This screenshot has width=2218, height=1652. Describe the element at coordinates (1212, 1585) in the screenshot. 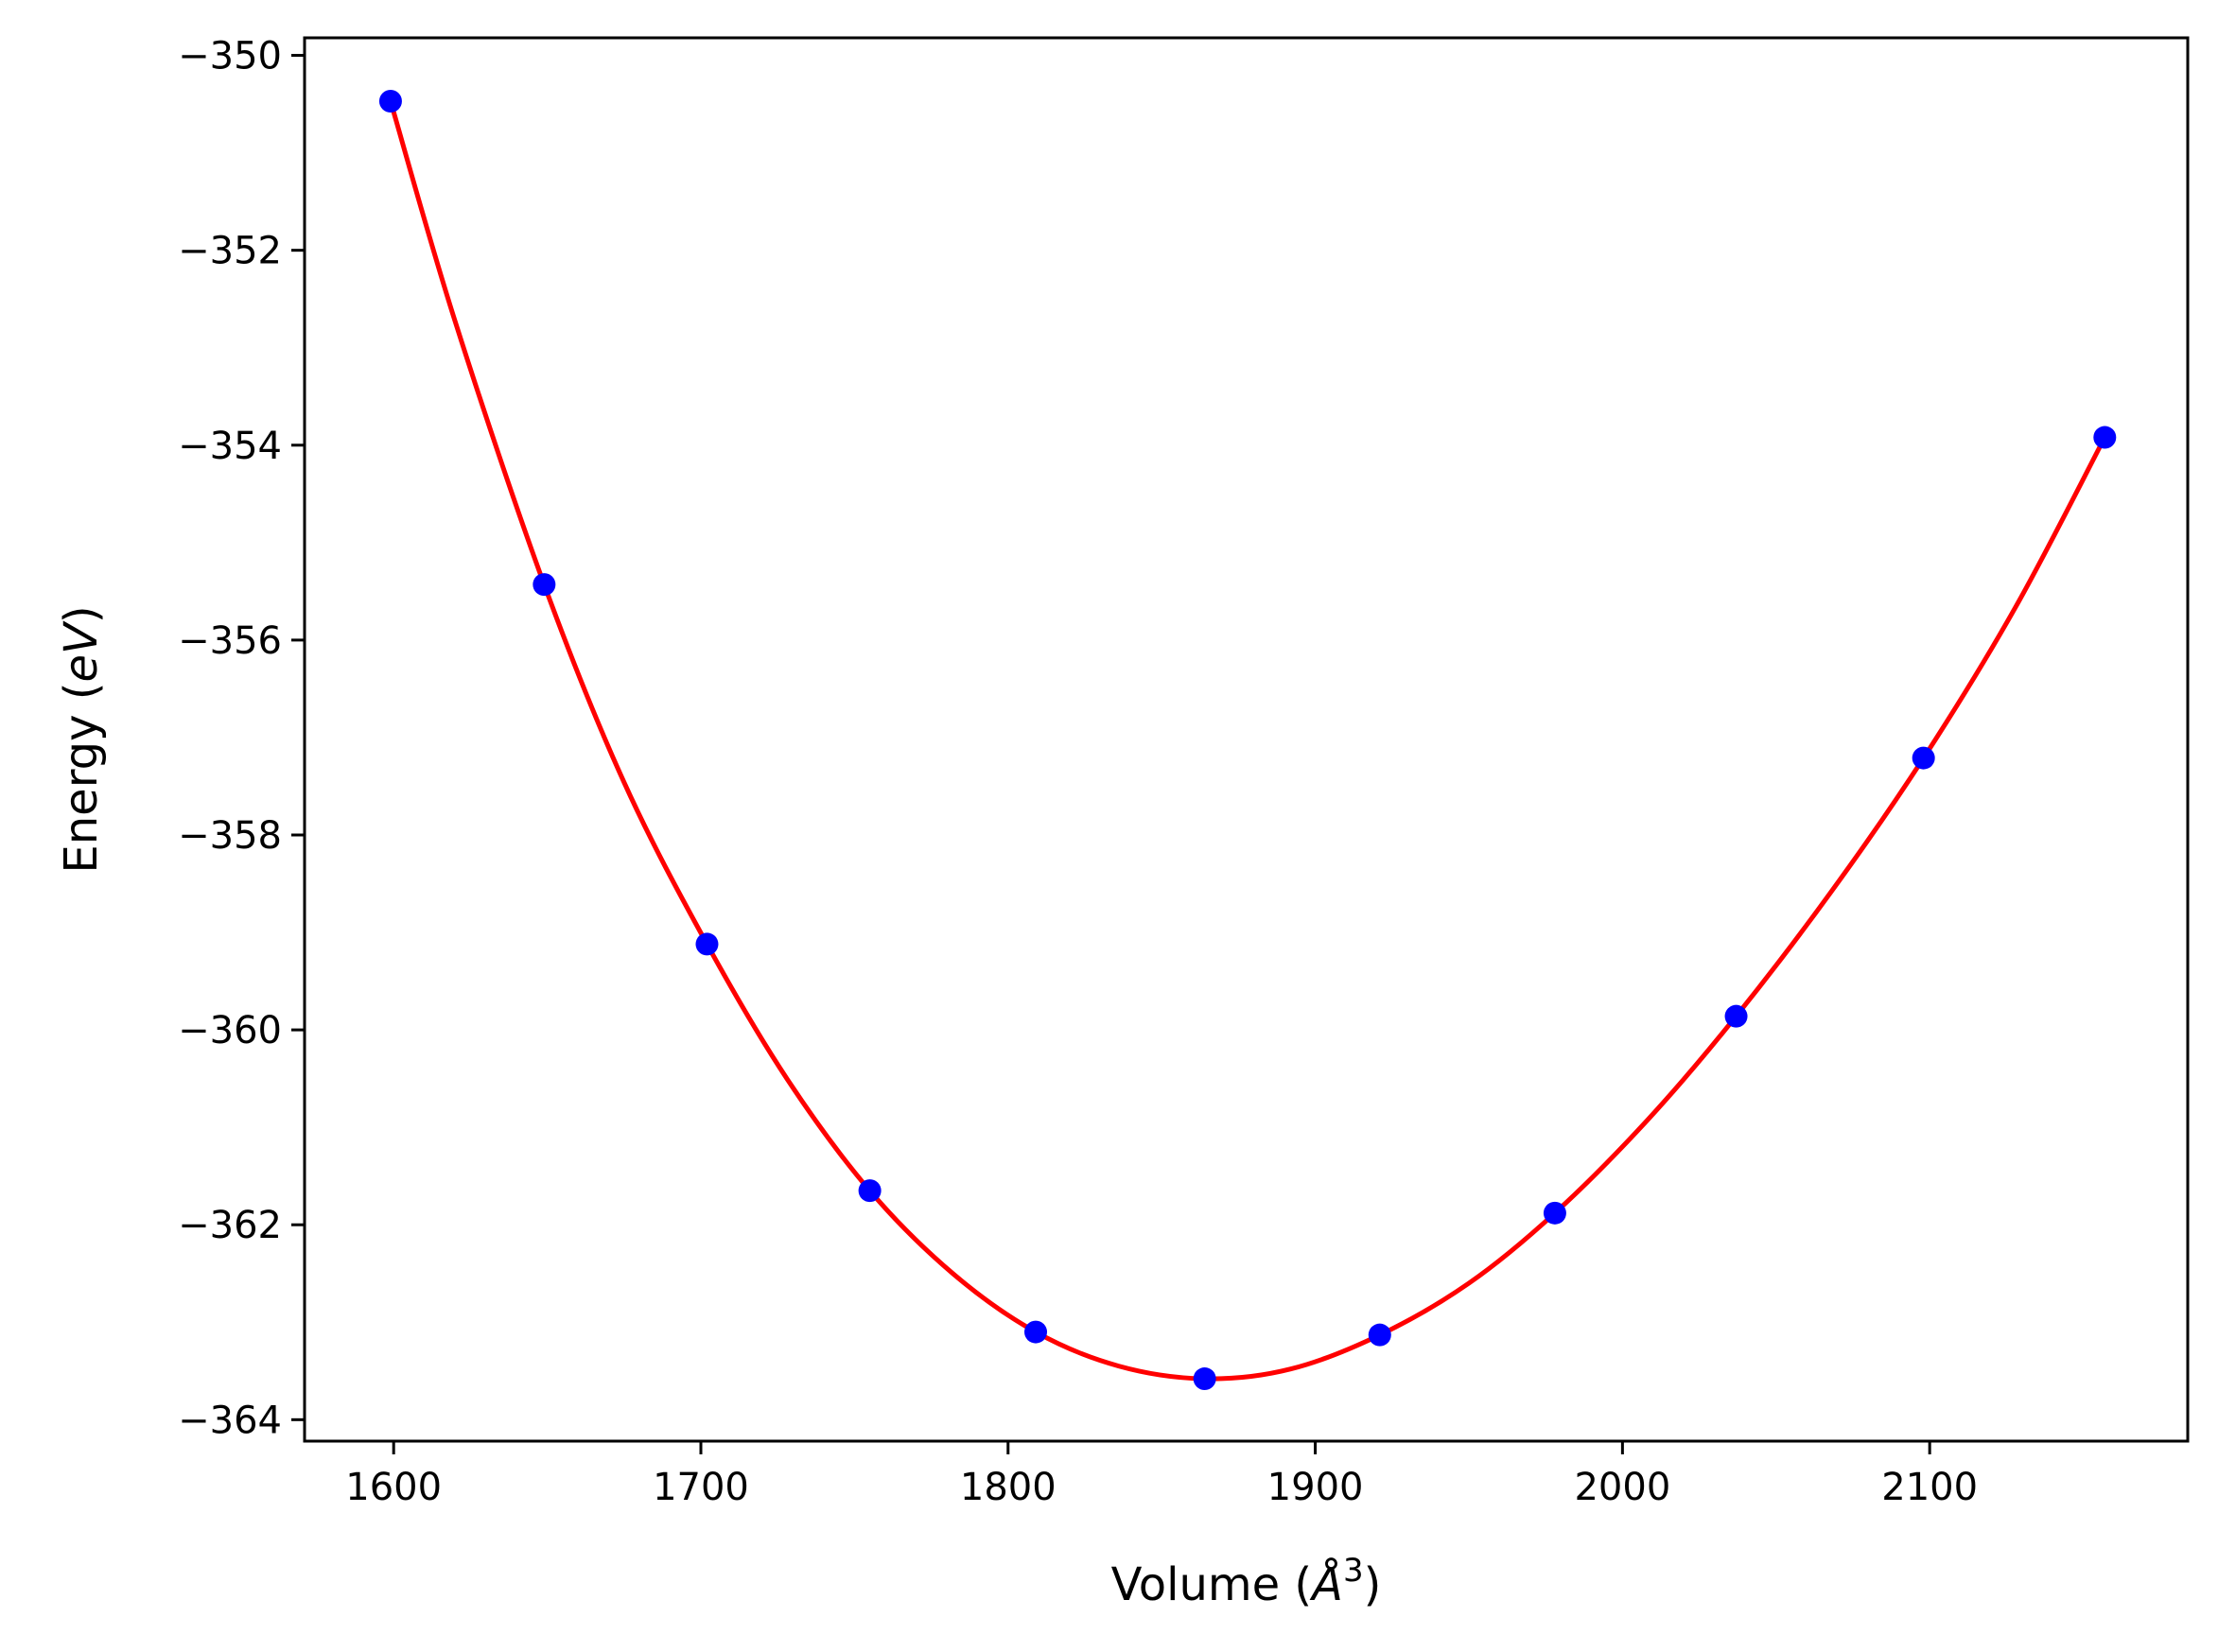

I see `x-axis-label-prefix: Volume (` at that location.